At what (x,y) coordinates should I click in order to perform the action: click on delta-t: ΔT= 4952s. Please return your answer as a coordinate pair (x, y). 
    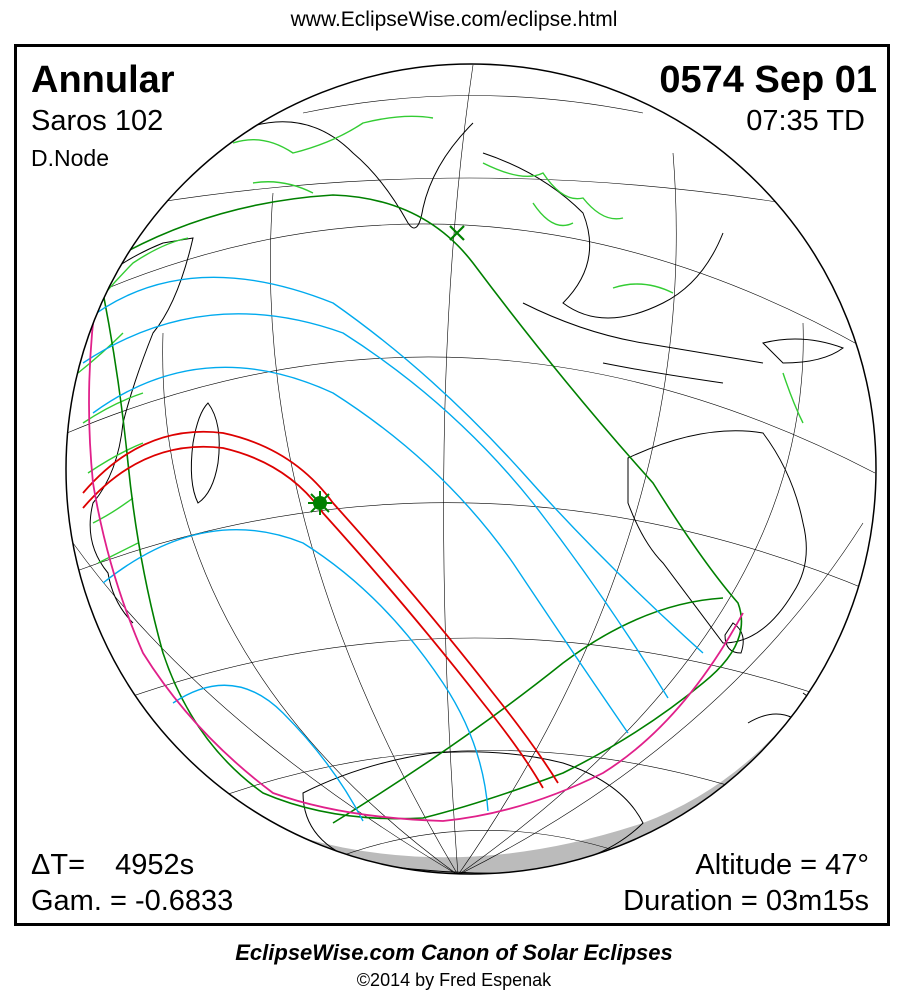
    Looking at the image, I should click on (112, 865).